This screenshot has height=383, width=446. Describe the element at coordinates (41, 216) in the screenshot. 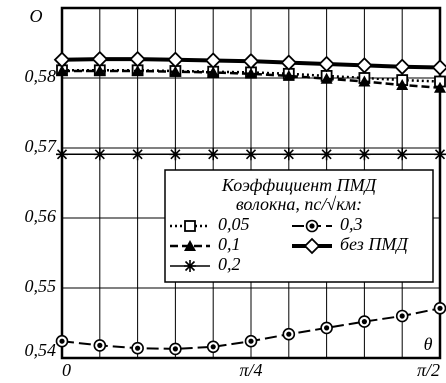

I see `y-tick-label: 0,56` at that location.